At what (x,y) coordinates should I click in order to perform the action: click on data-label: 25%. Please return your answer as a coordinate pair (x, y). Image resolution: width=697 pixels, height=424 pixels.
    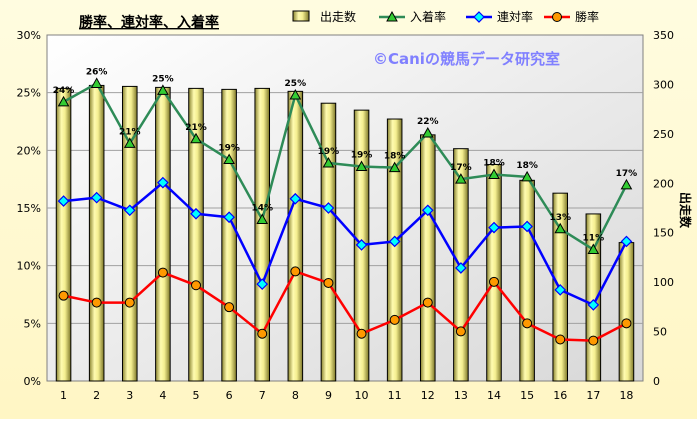
    Looking at the image, I should click on (296, 84).